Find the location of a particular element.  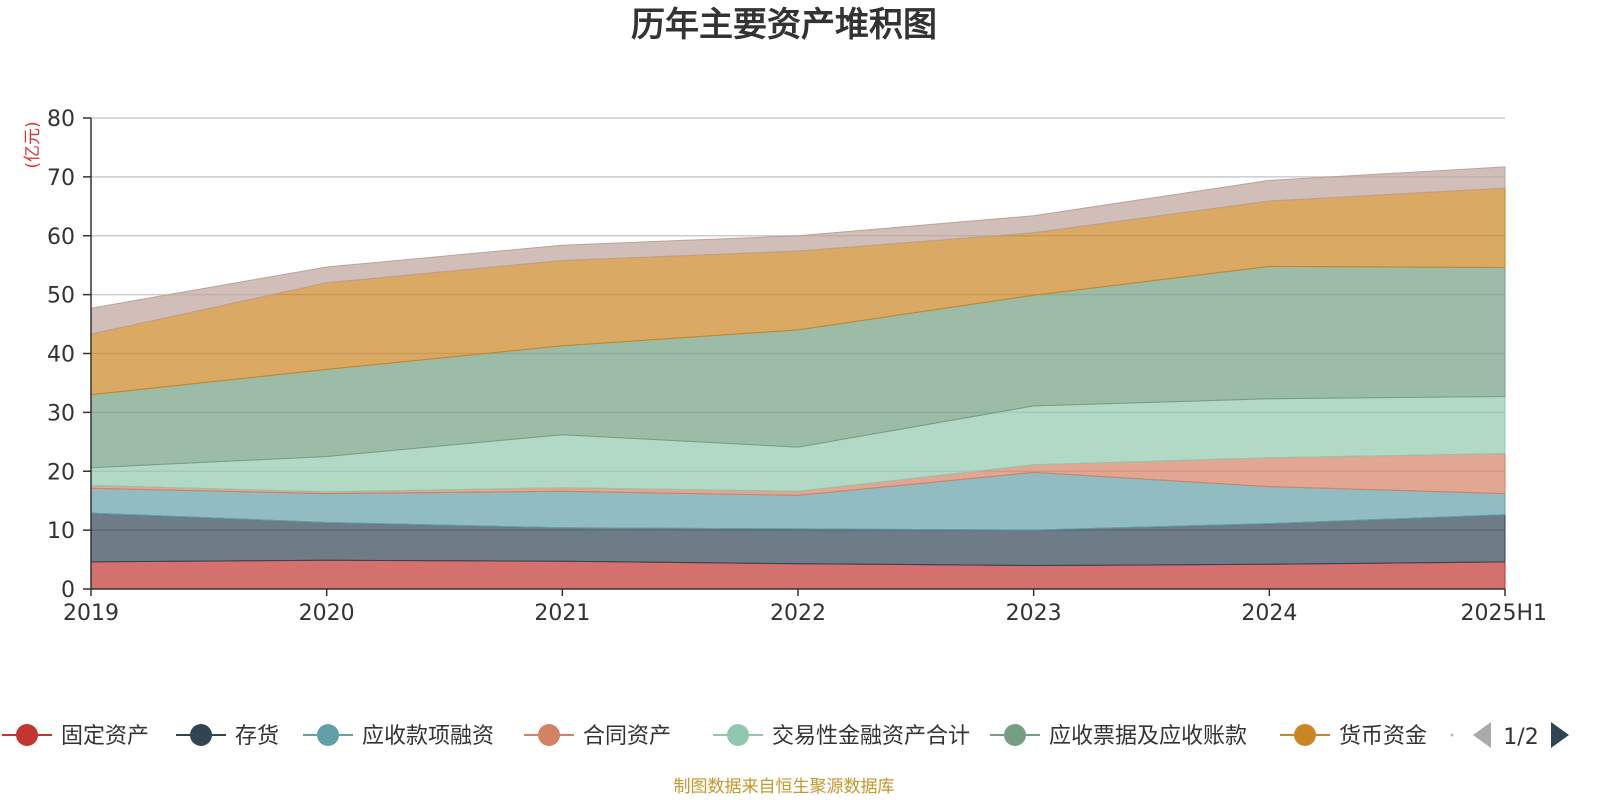

legend-label: 合同资产 is located at coordinates (627, 736).